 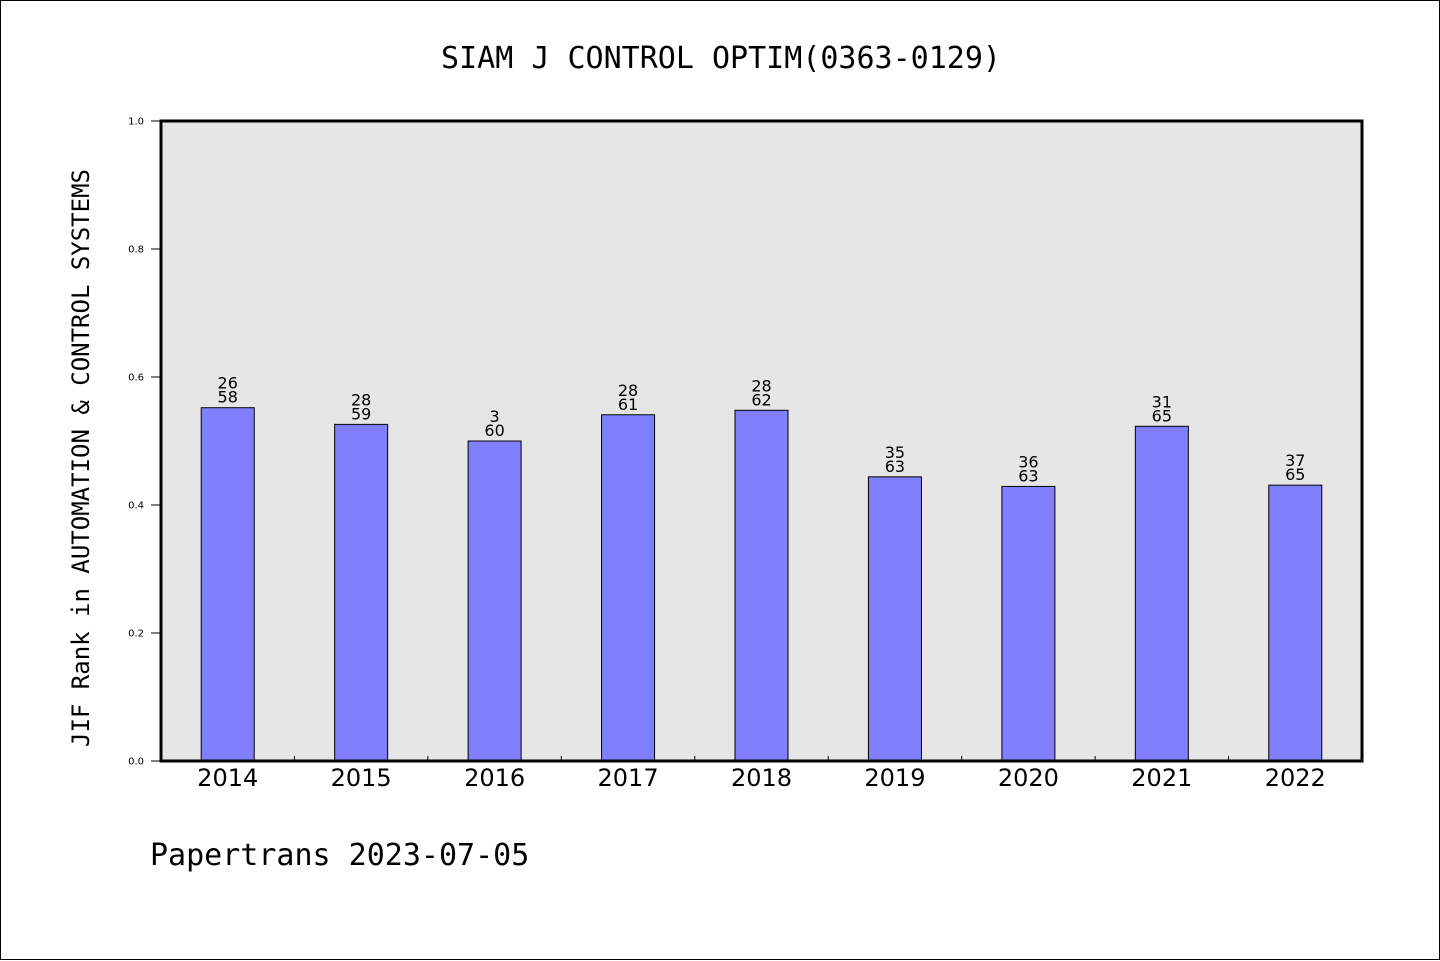 I want to click on x-tick-label: 2016, so click(x=494, y=778).